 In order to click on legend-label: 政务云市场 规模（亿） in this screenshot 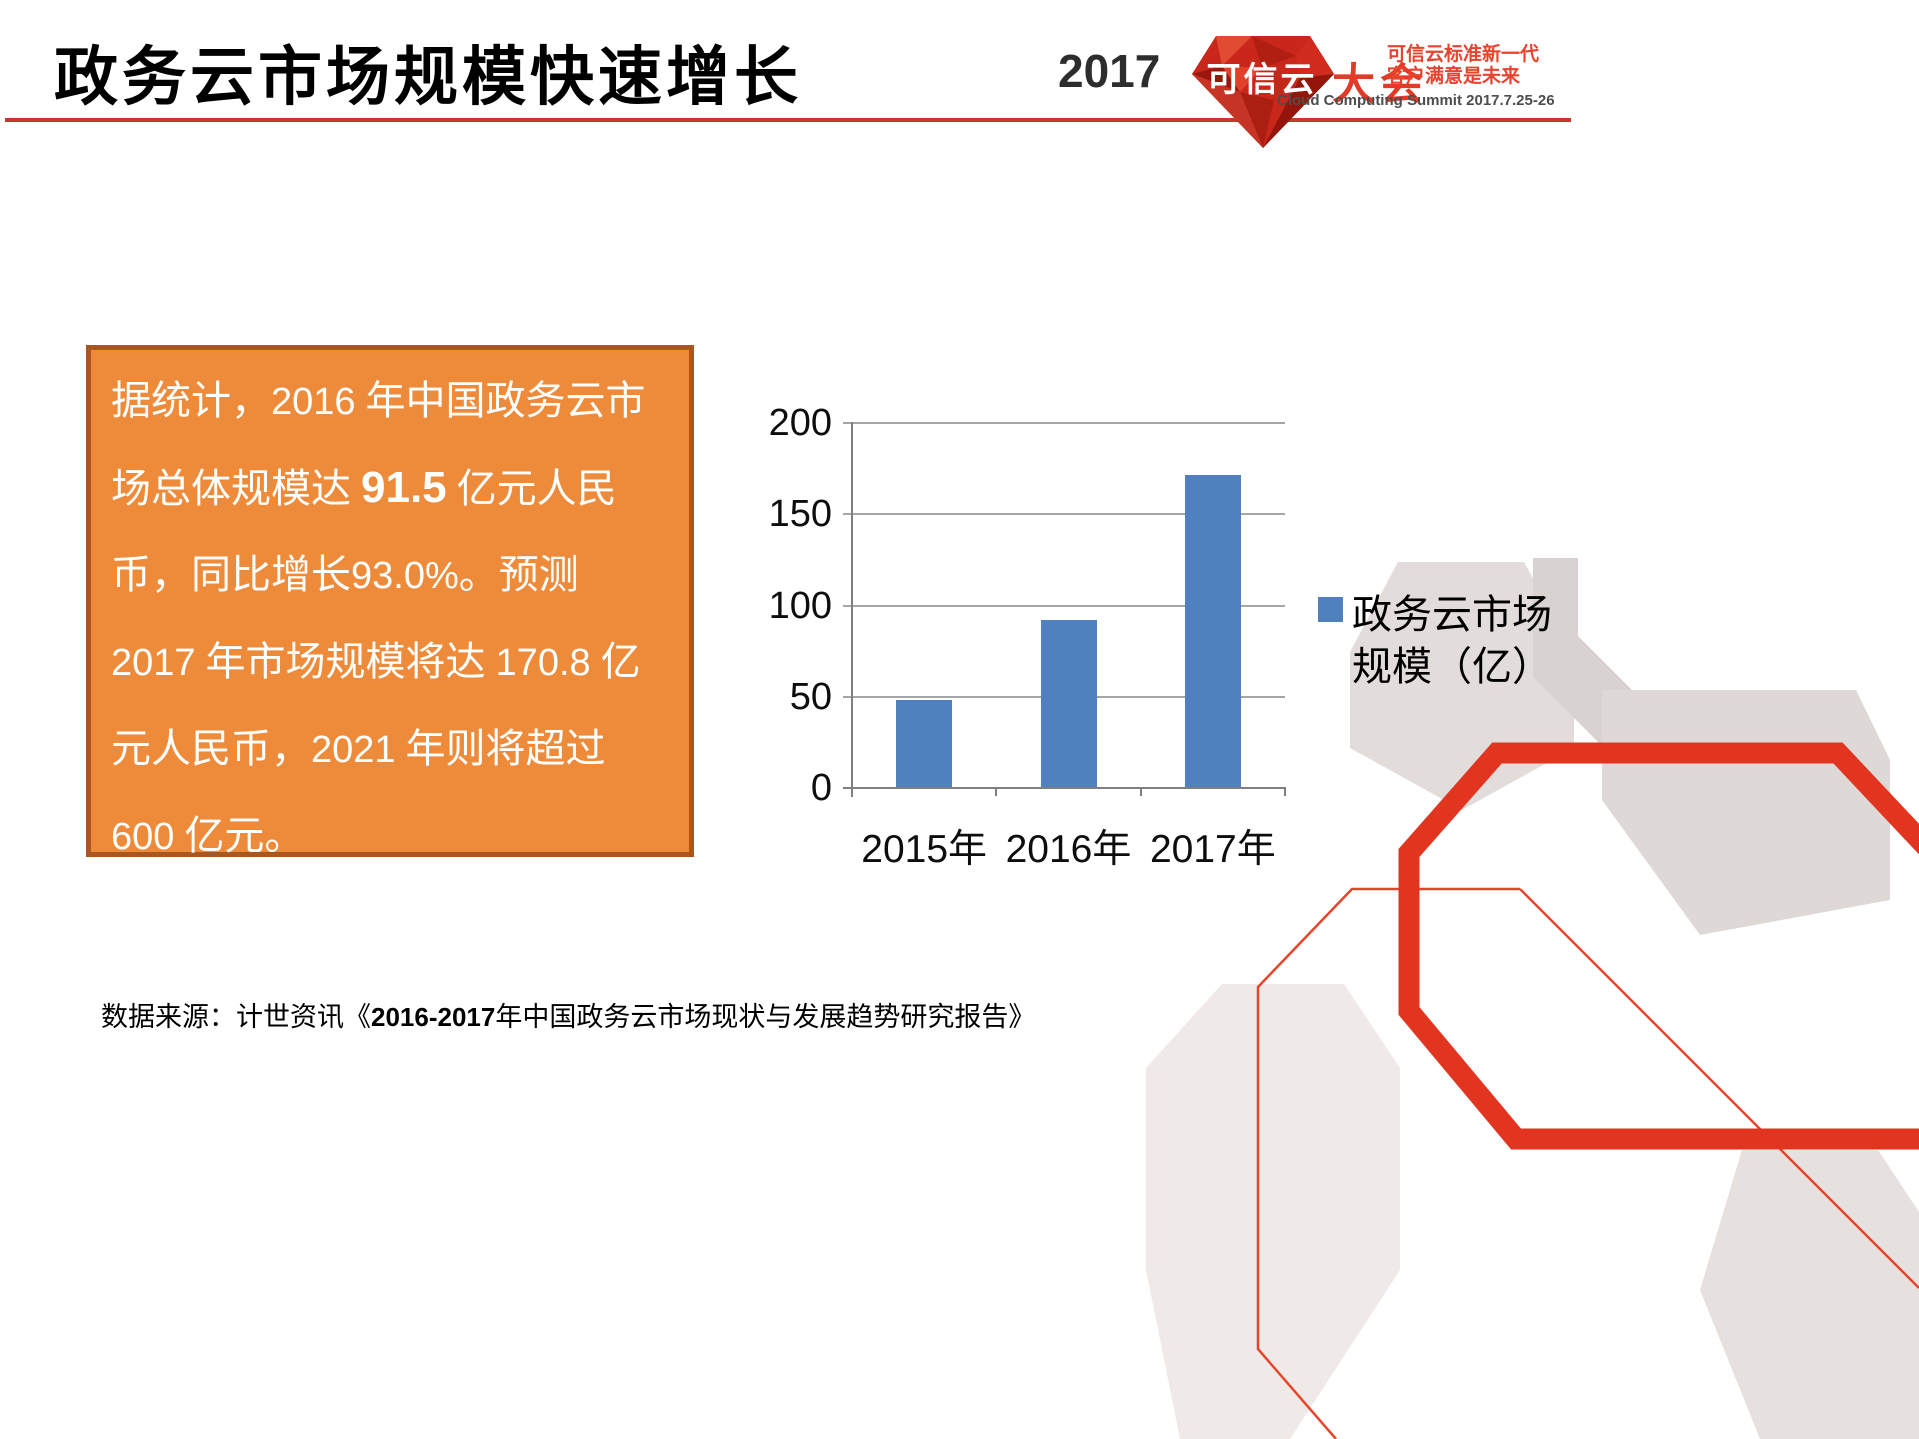, I will do `click(1452, 641)`.